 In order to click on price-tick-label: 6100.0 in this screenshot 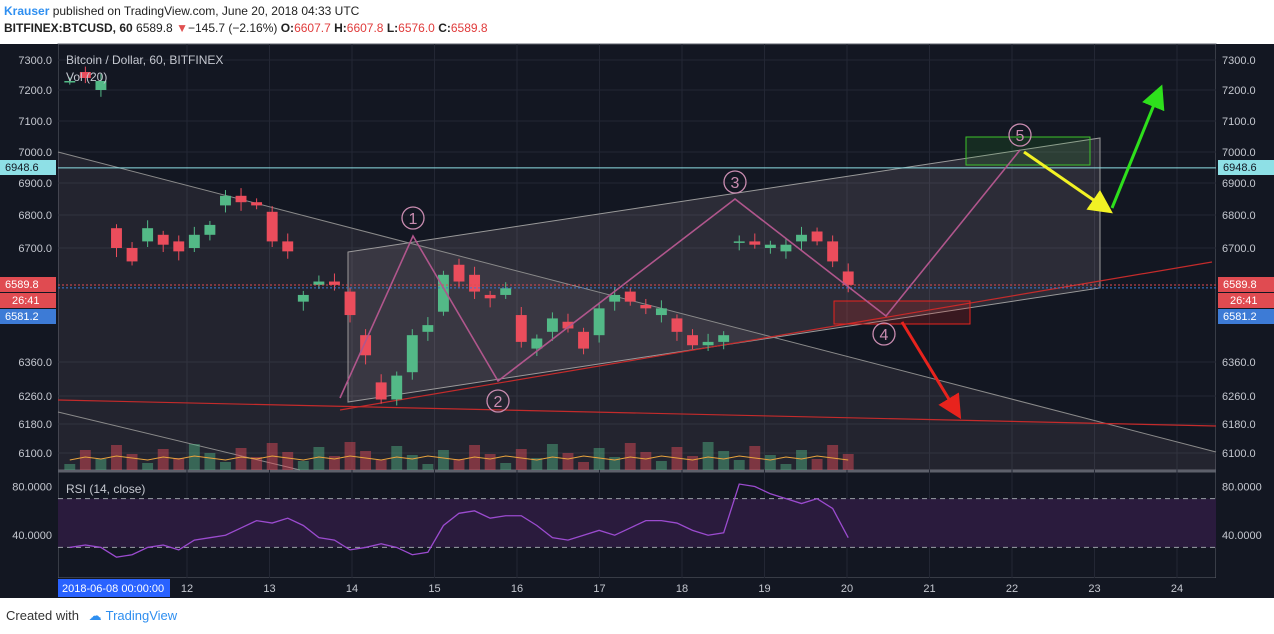, I will do `click(35, 454)`.